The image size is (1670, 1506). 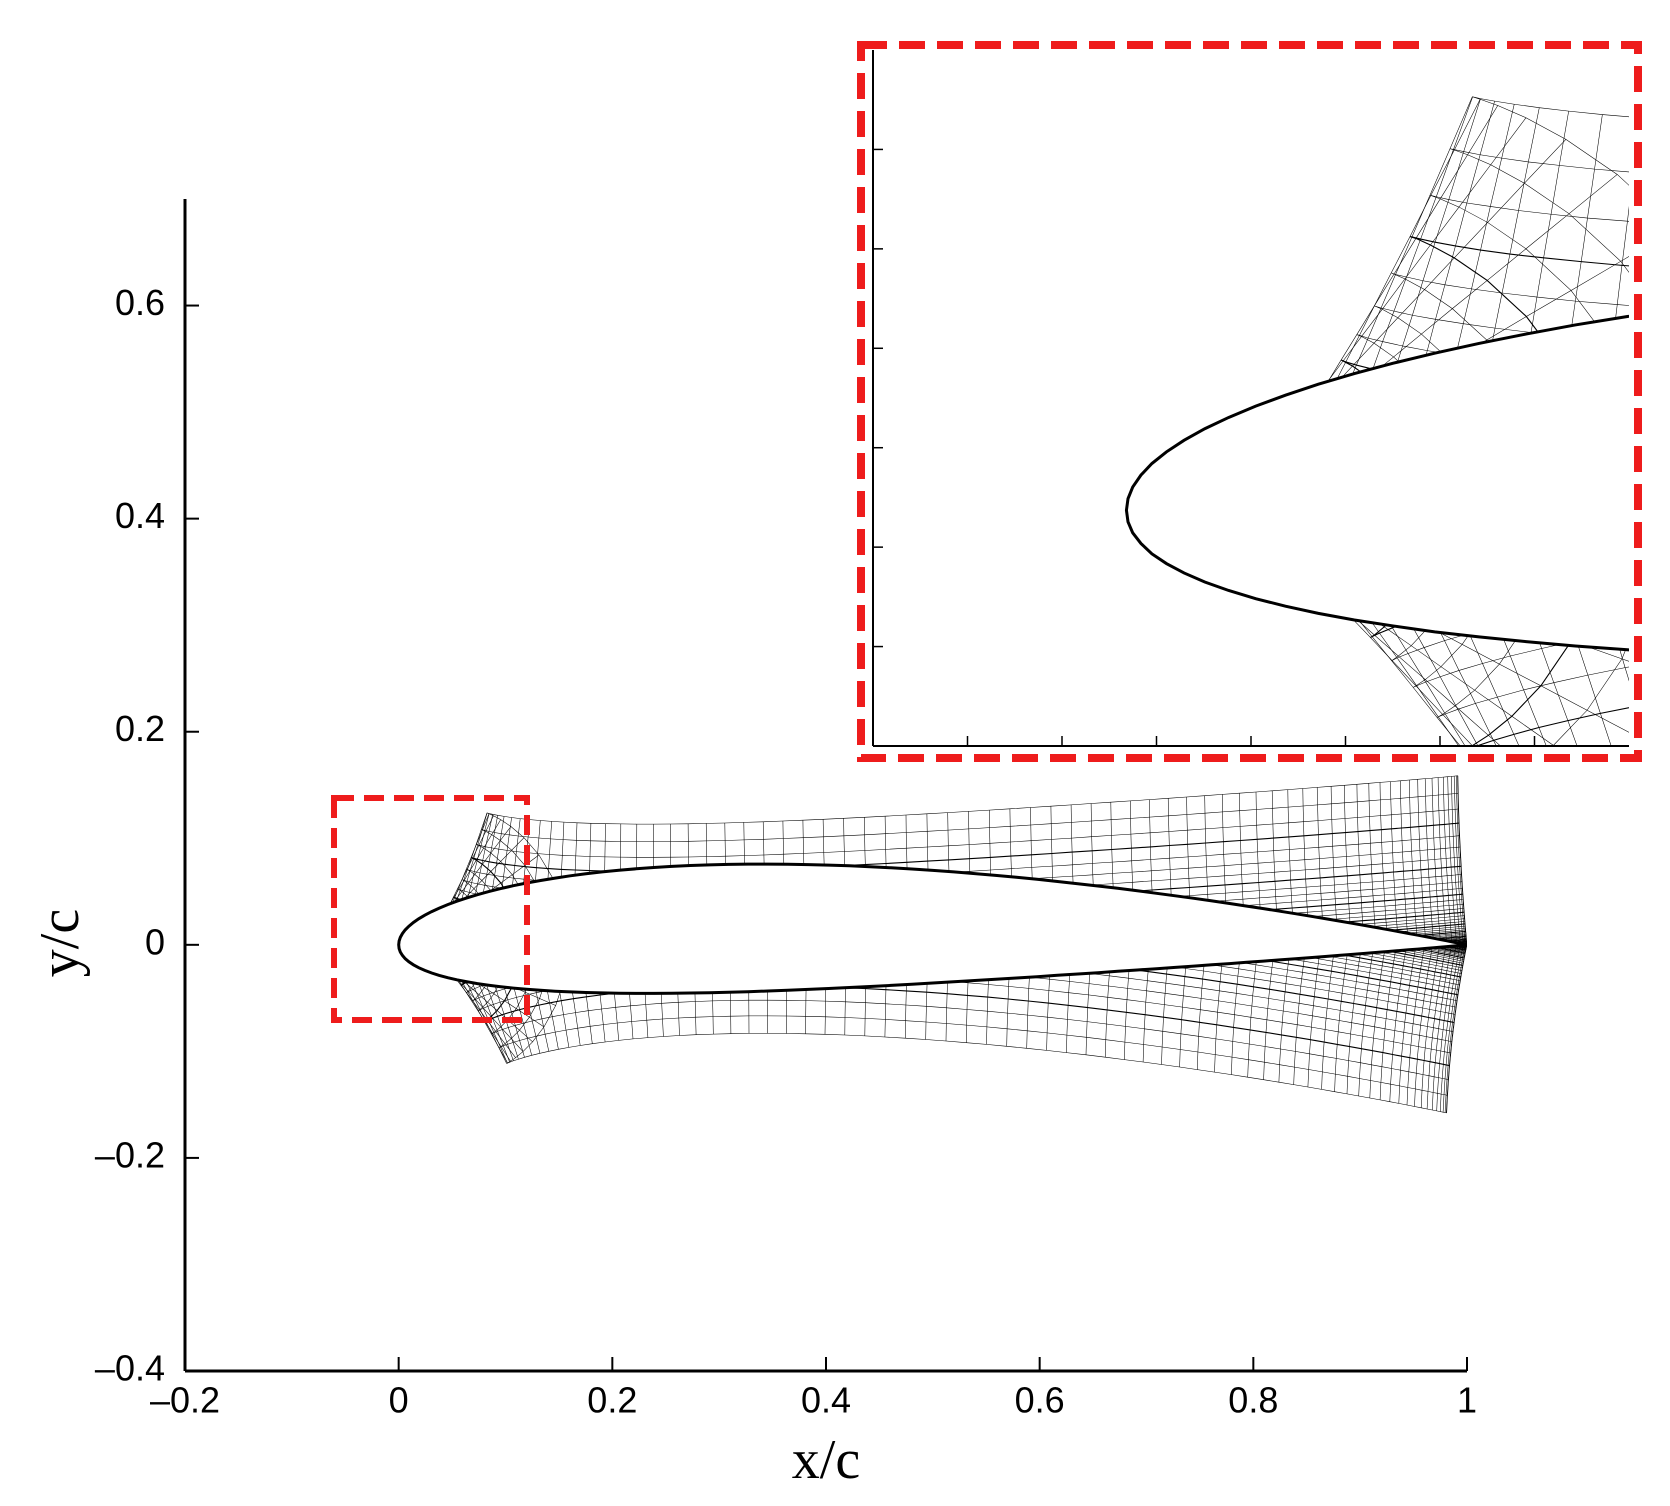 What do you see at coordinates (140, 515) in the screenshot?
I see `y-tick-label: 0.4` at bounding box center [140, 515].